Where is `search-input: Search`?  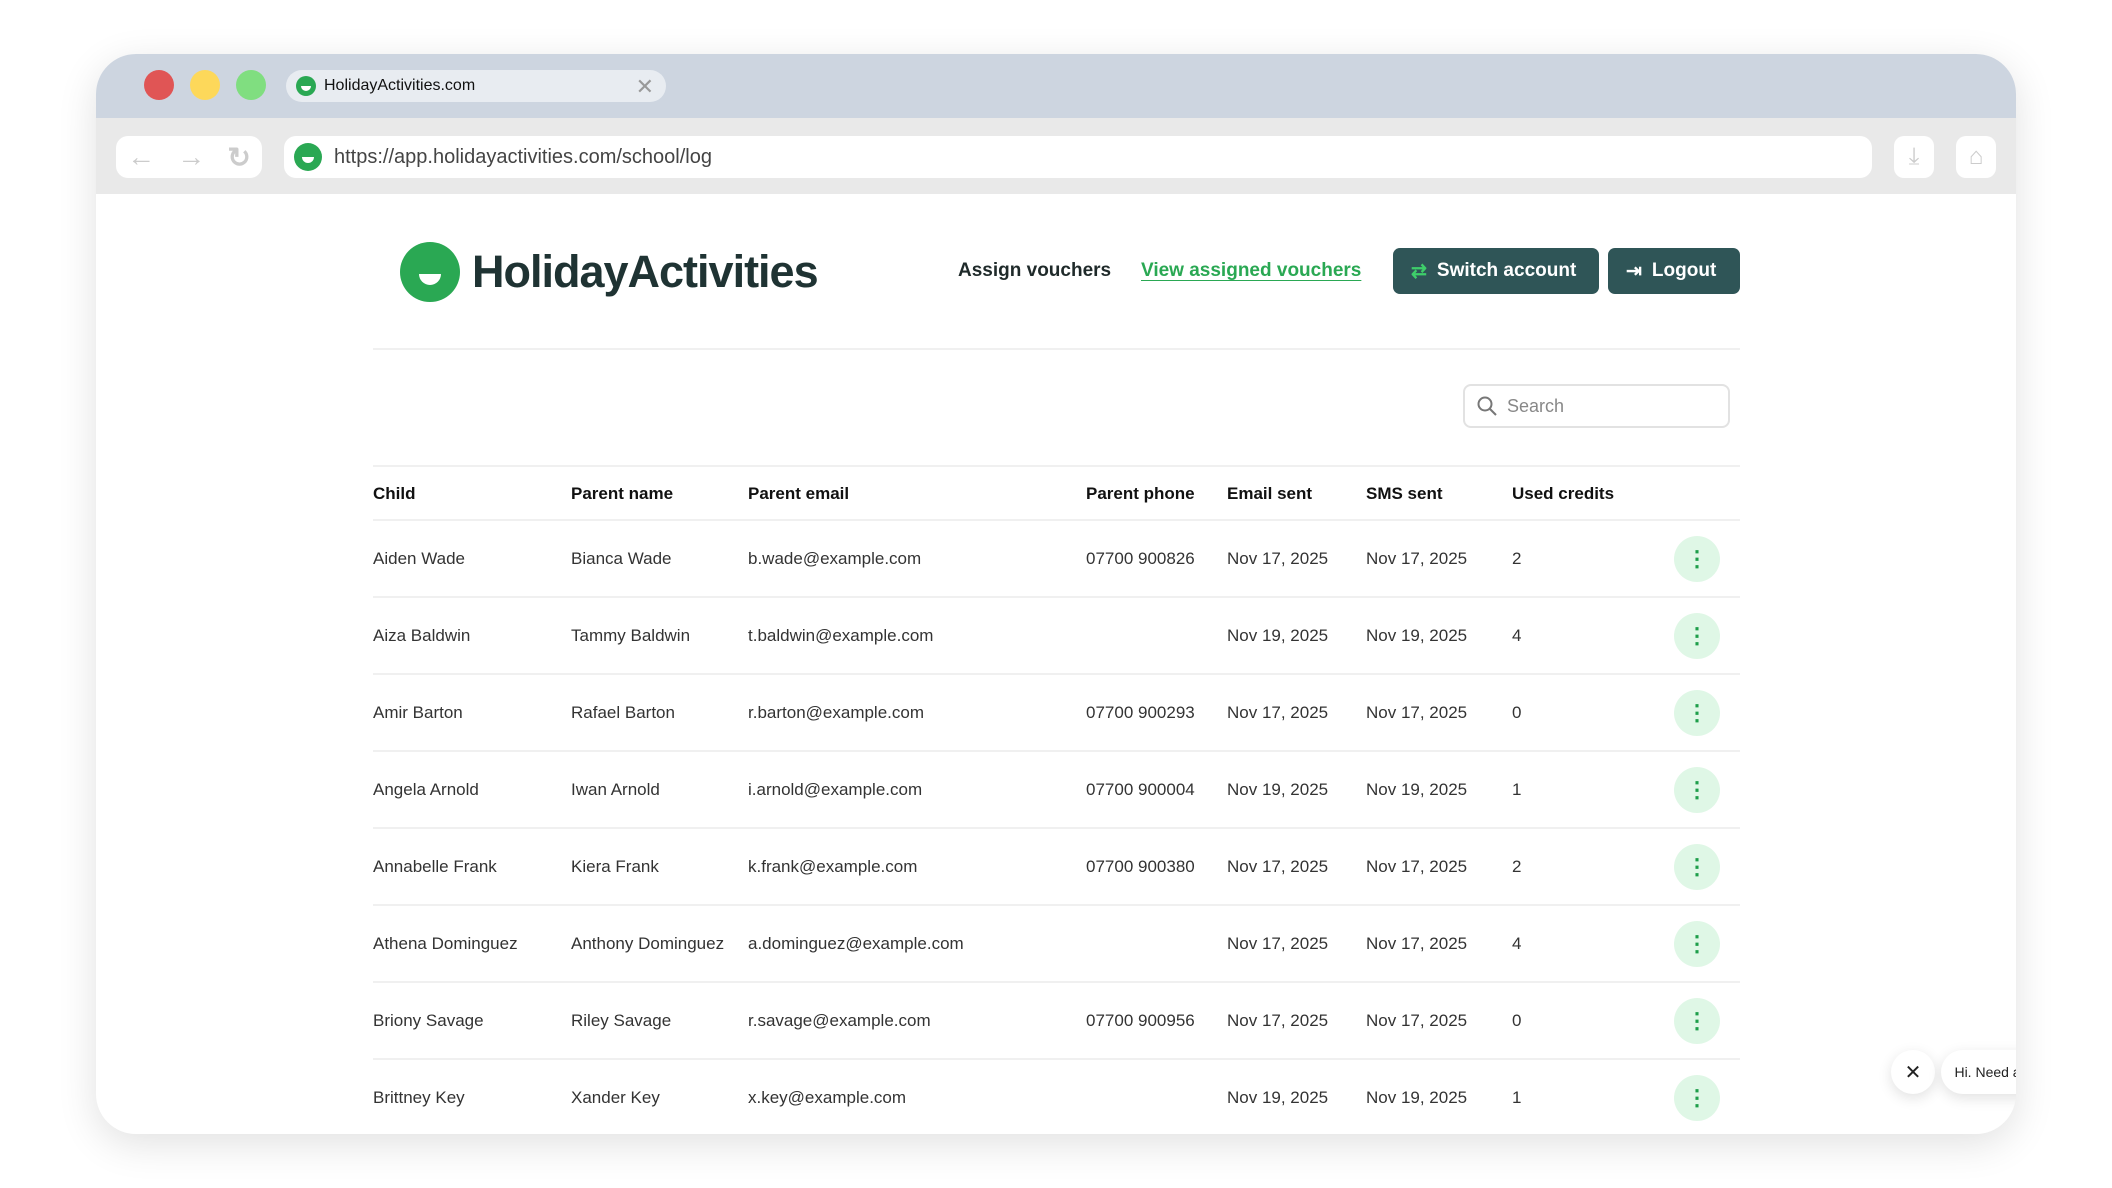 search-input: Search is located at coordinates (1596, 406).